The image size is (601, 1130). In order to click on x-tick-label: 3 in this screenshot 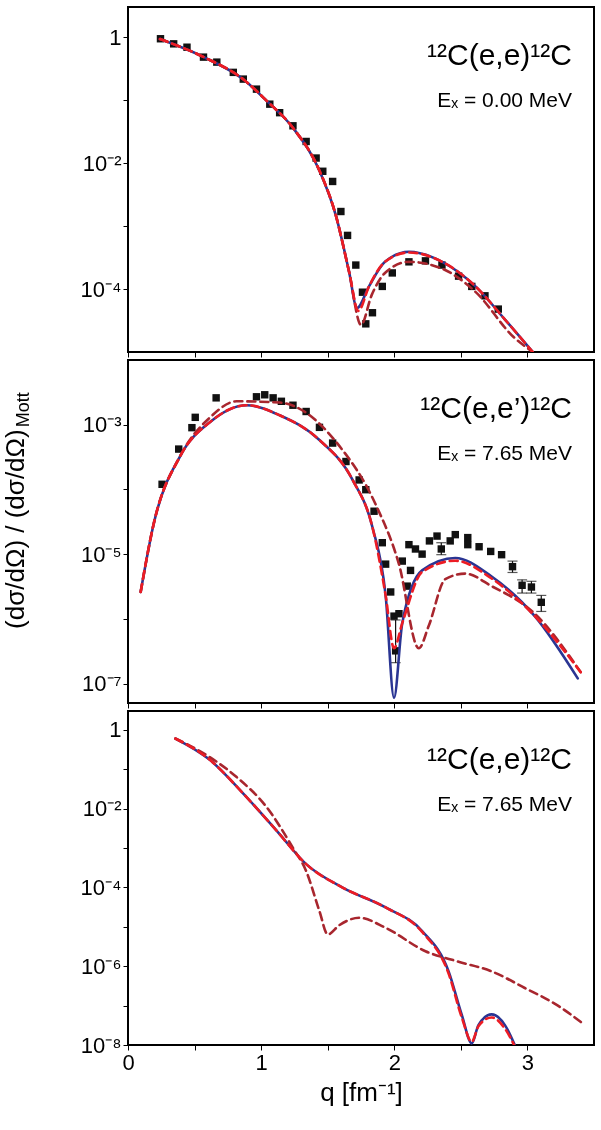, I will do `click(528, 1062)`.